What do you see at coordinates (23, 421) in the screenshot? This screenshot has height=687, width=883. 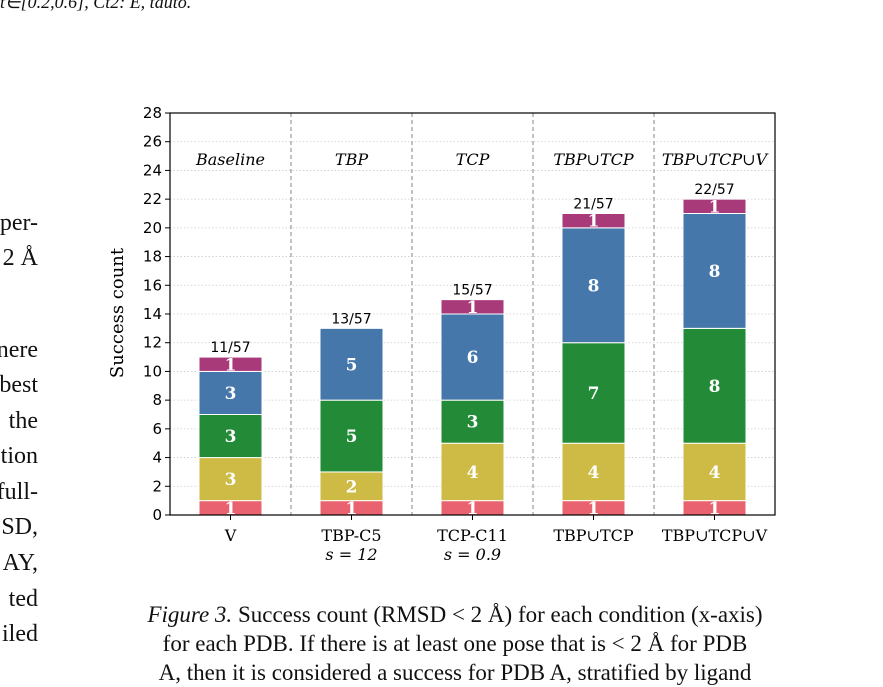 I see `side-line: the` at bounding box center [23, 421].